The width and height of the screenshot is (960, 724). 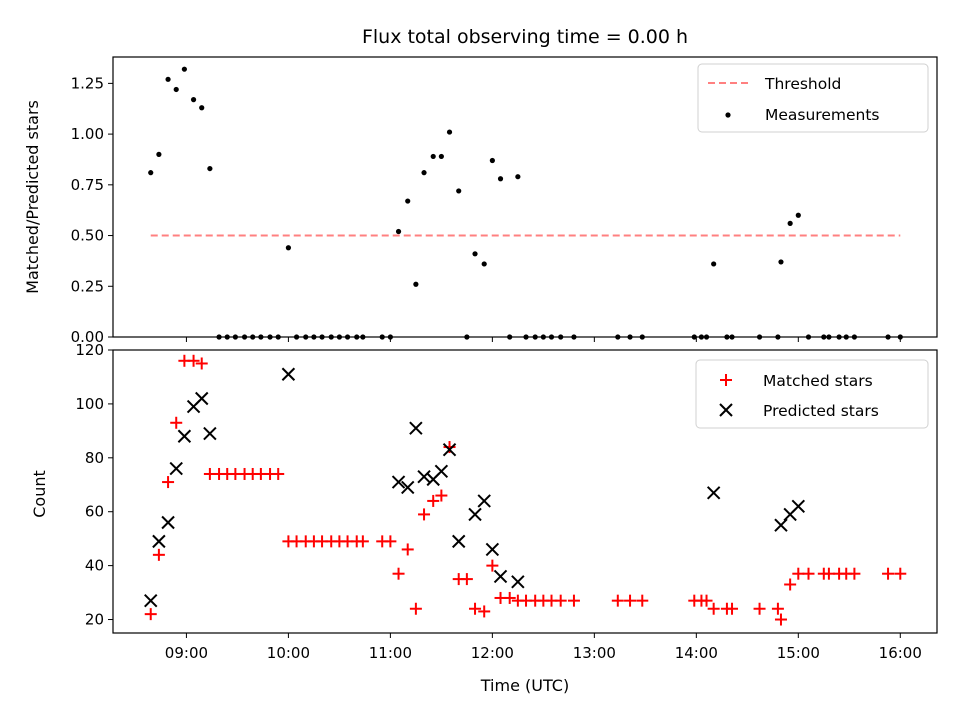 What do you see at coordinates (288, 653) in the screenshot?
I see `bottom-x-tick-label: 10:00` at bounding box center [288, 653].